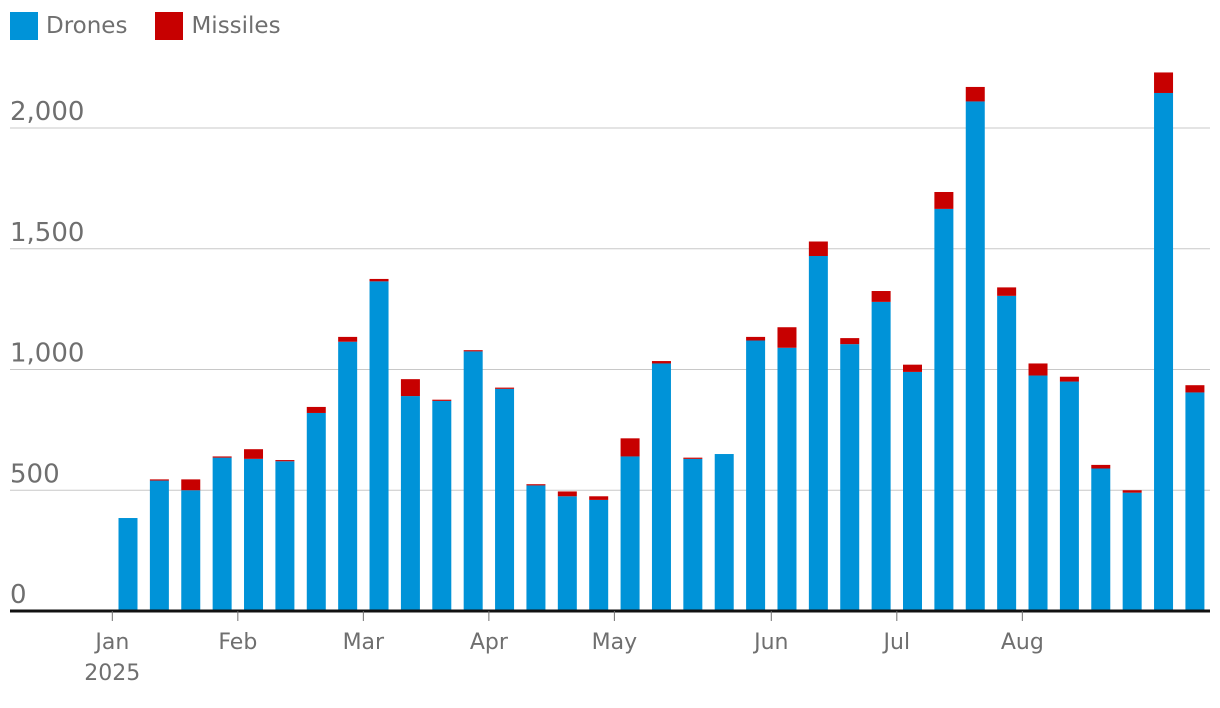  What do you see at coordinates (489, 642) in the screenshot?
I see `x-tick-label: Apr` at bounding box center [489, 642].